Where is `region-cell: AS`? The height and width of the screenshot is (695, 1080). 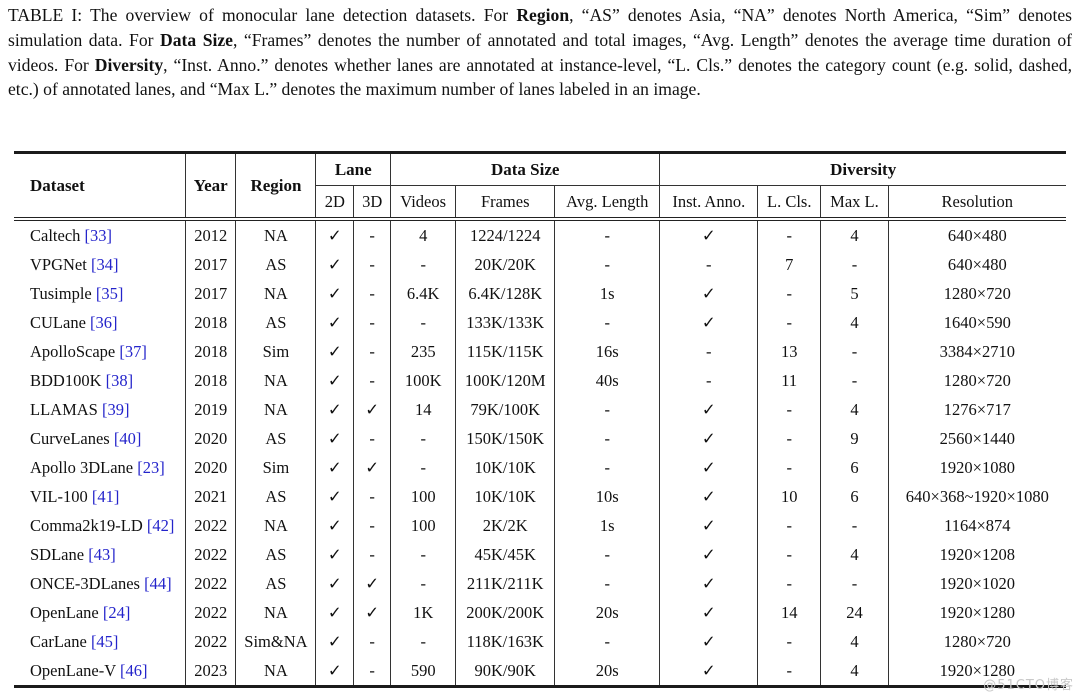 region-cell: AS is located at coordinates (275, 496).